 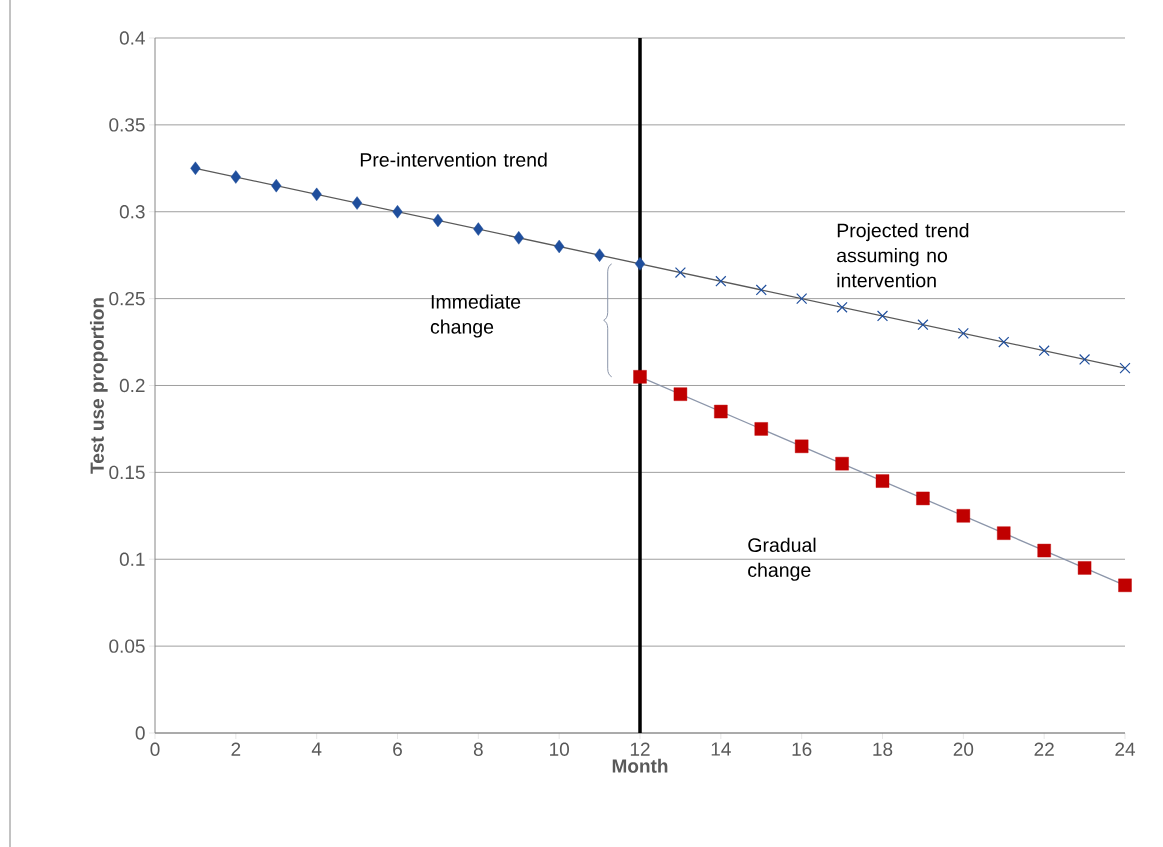 What do you see at coordinates (132, 212) in the screenshot?
I see `y-tick-label: 0.3` at bounding box center [132, 212].